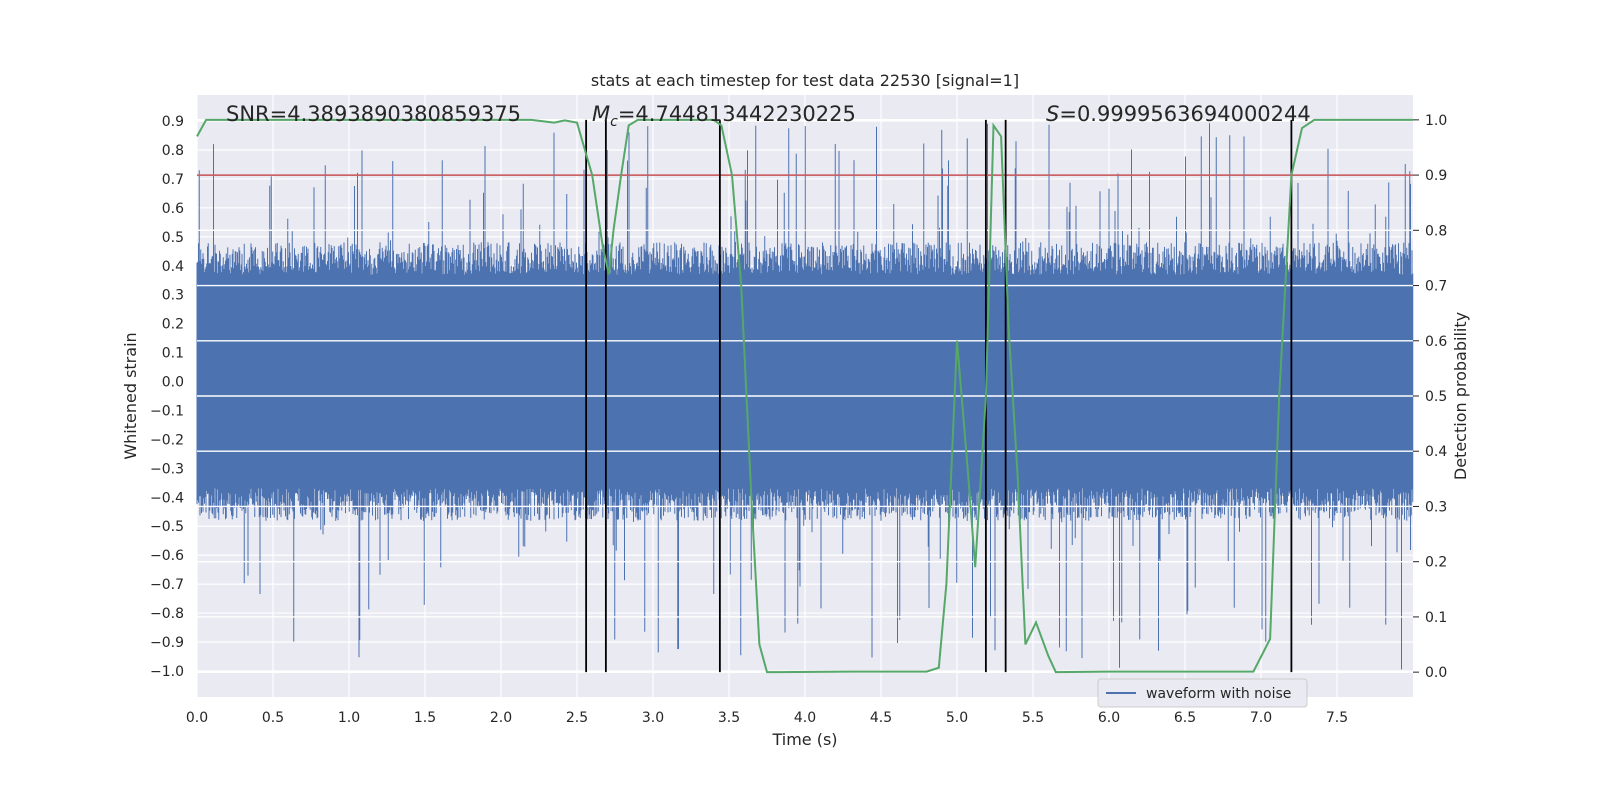 This screenshot has width=1600, height=800. Describe the element at coordinates (173, 354) in the screenshot. I see `y-tick-label: 0.1` at that location.